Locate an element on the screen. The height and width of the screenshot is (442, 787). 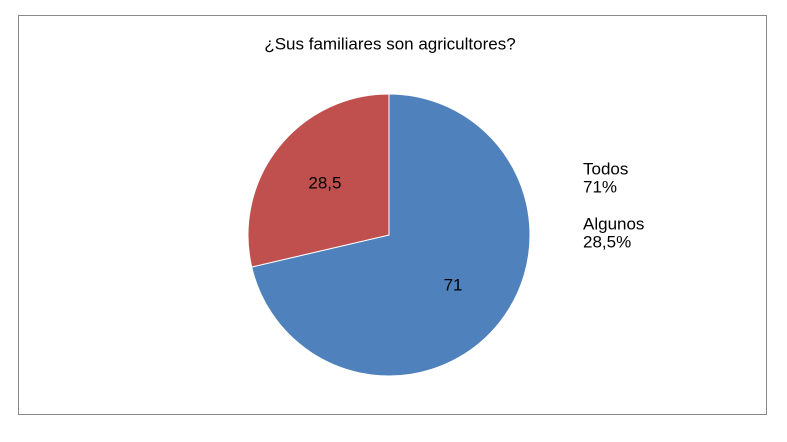
legend-percent: 71% is located at coordinates (600, 186).